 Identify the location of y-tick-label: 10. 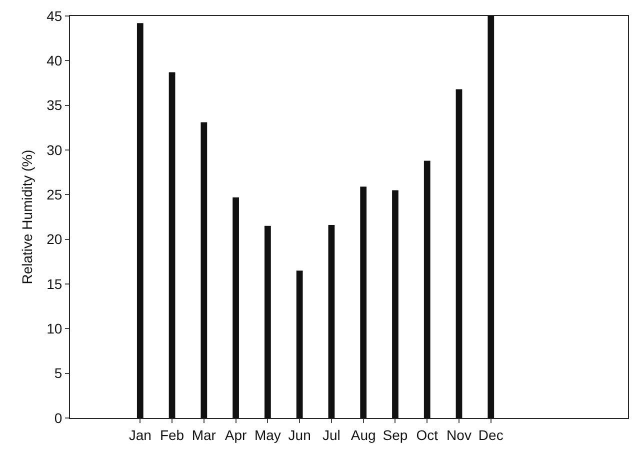
(54, 328).